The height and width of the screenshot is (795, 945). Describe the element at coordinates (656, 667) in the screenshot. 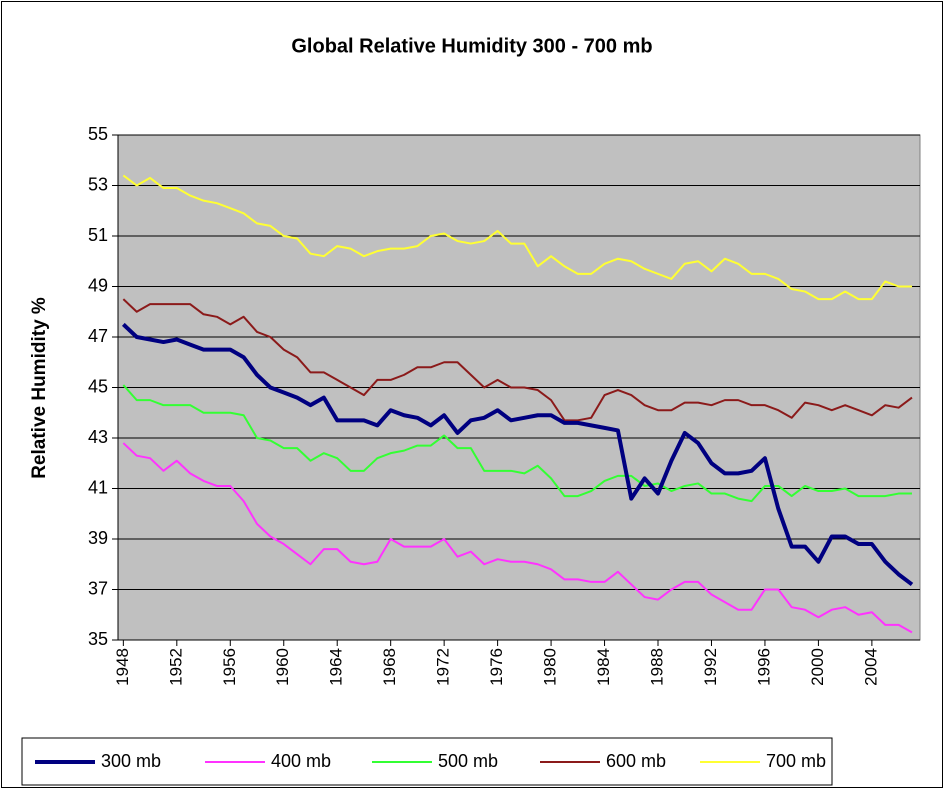

I see `x-tick-label: 1988` at that location.